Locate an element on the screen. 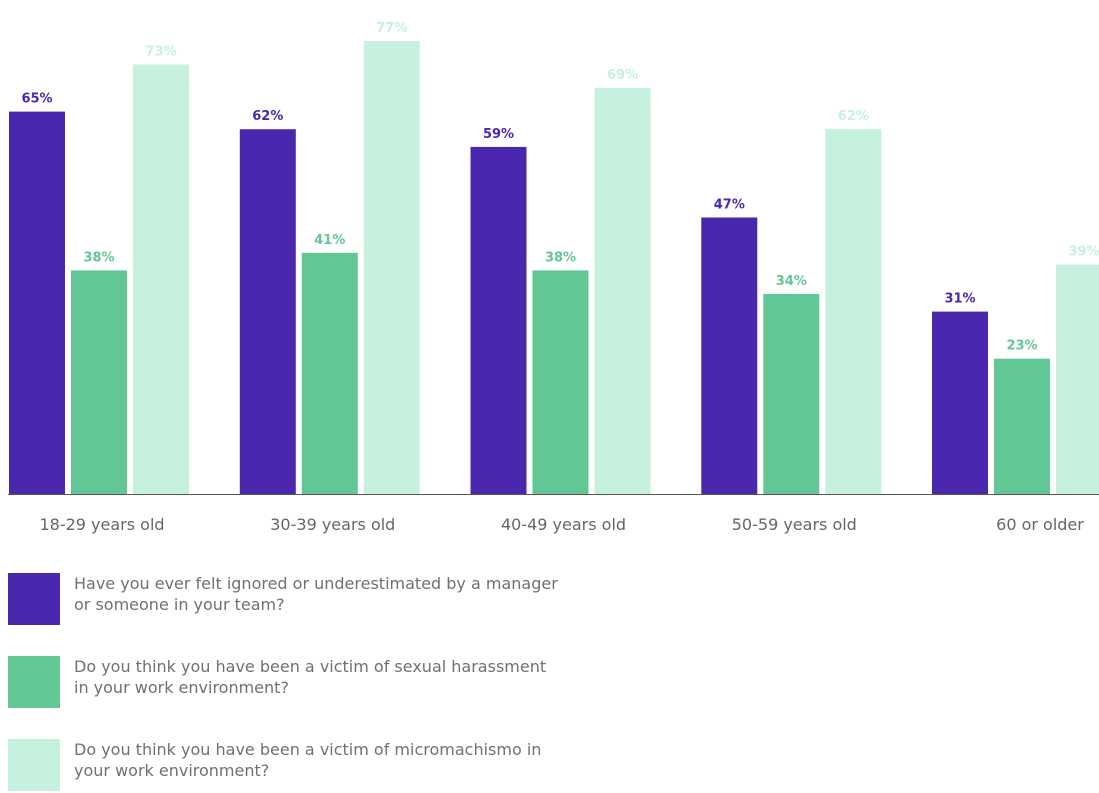 This screenshot has width=1099, height=793. value-label-18-29-years-old-series-1: 65% is located at coordinates (36, 99).